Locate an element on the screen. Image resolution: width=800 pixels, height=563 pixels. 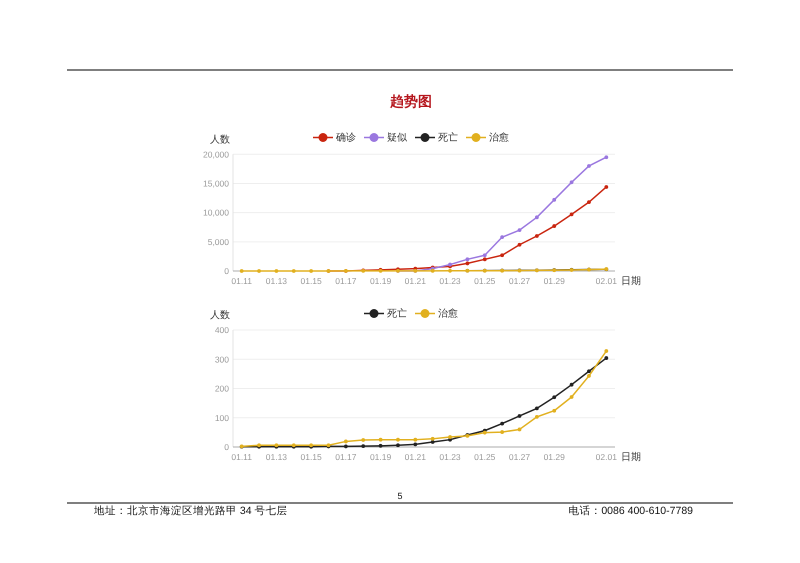
text: 地址：北京市海淀区增光路甲 34 号七层 is located at coordinates (190, 510).